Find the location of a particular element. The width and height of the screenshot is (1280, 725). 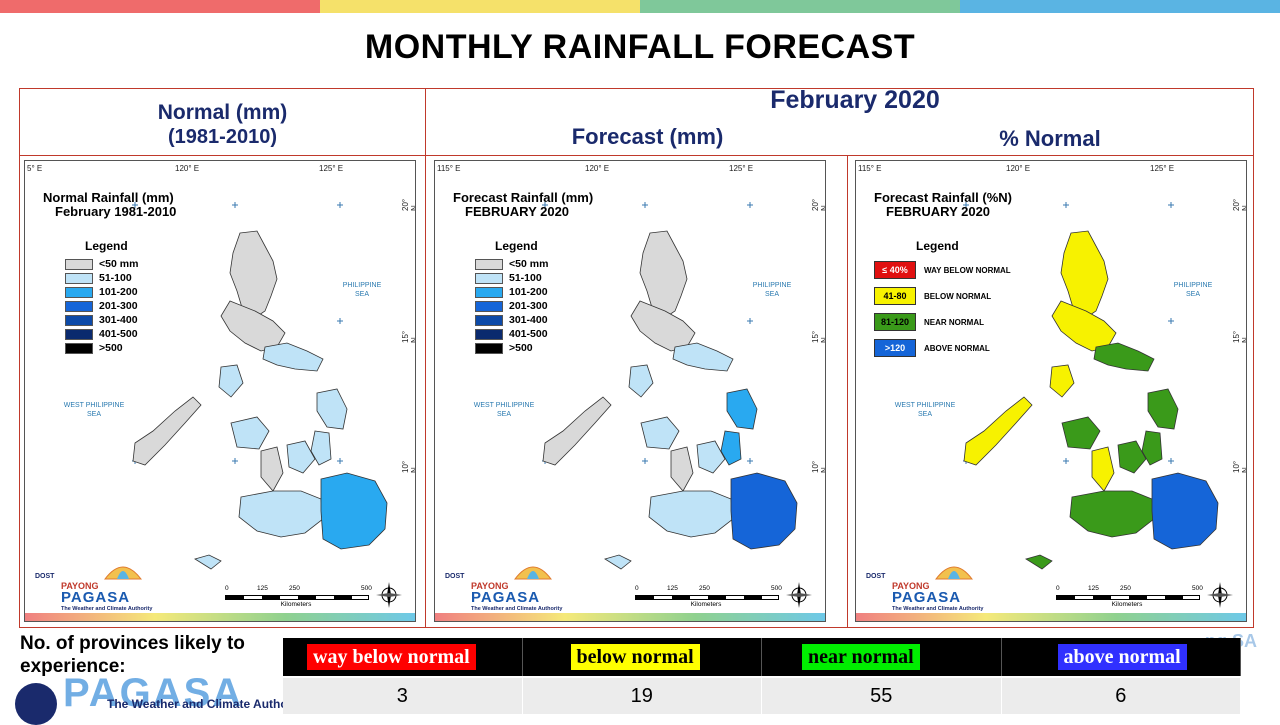

coord-label-side: 20° N is located at coordinates (1239, 204).